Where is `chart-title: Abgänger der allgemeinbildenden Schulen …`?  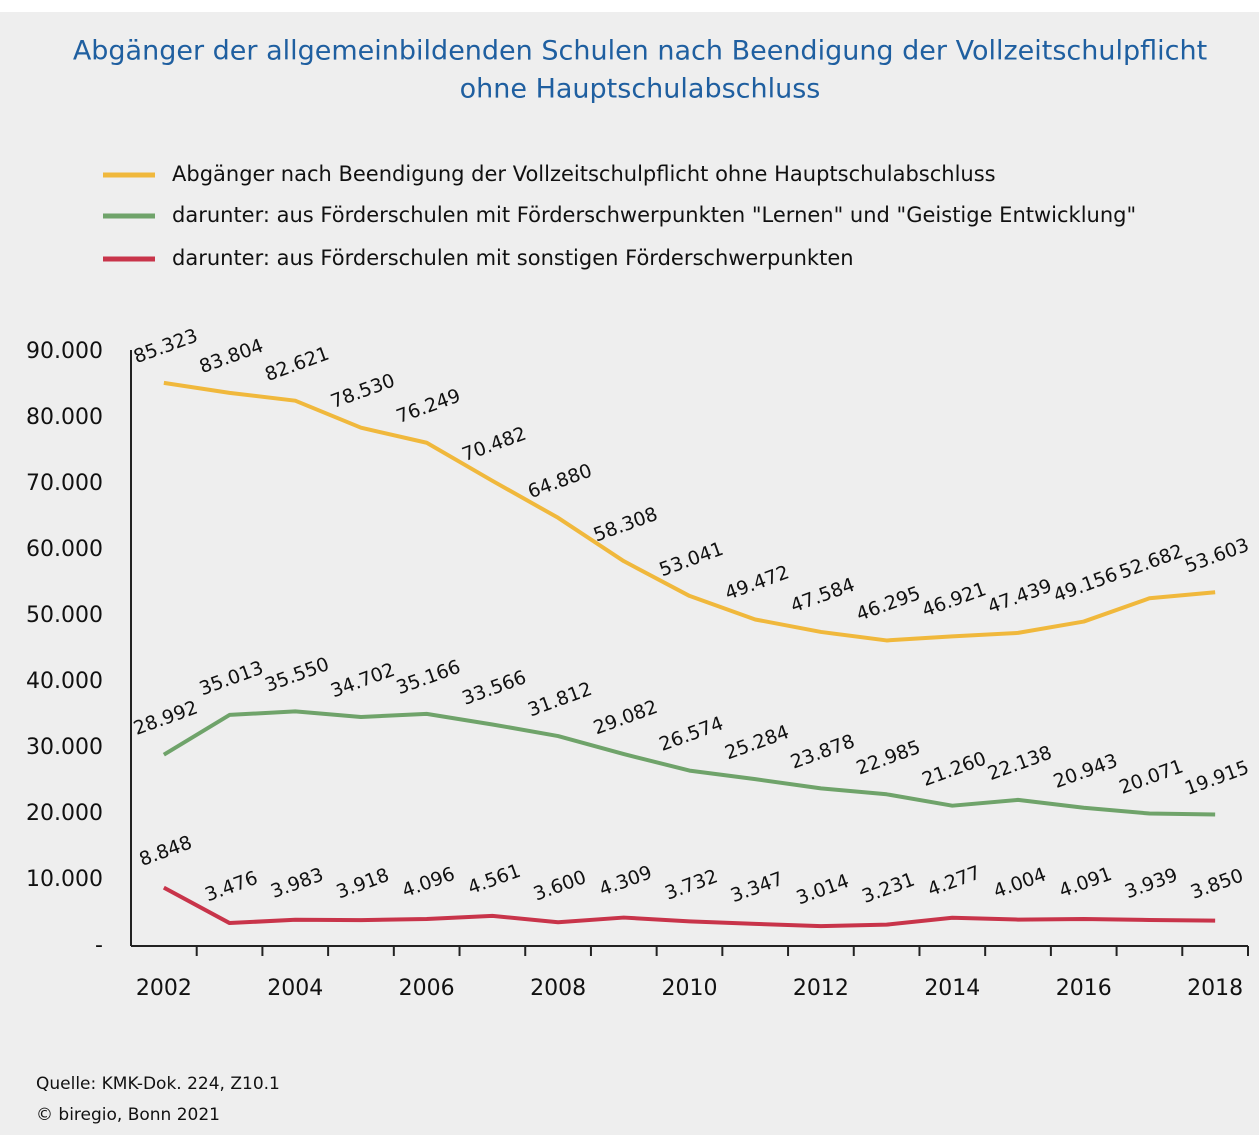
chart-title: Abgänger der allgemeinbildenden Schulen … is located at coordinates (640, 51).